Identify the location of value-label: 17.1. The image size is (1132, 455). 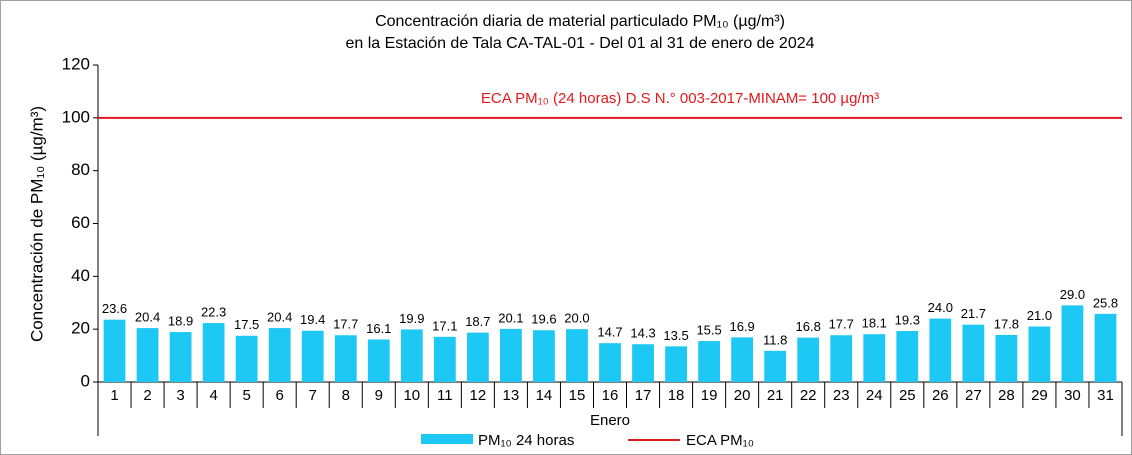
(444, 325).